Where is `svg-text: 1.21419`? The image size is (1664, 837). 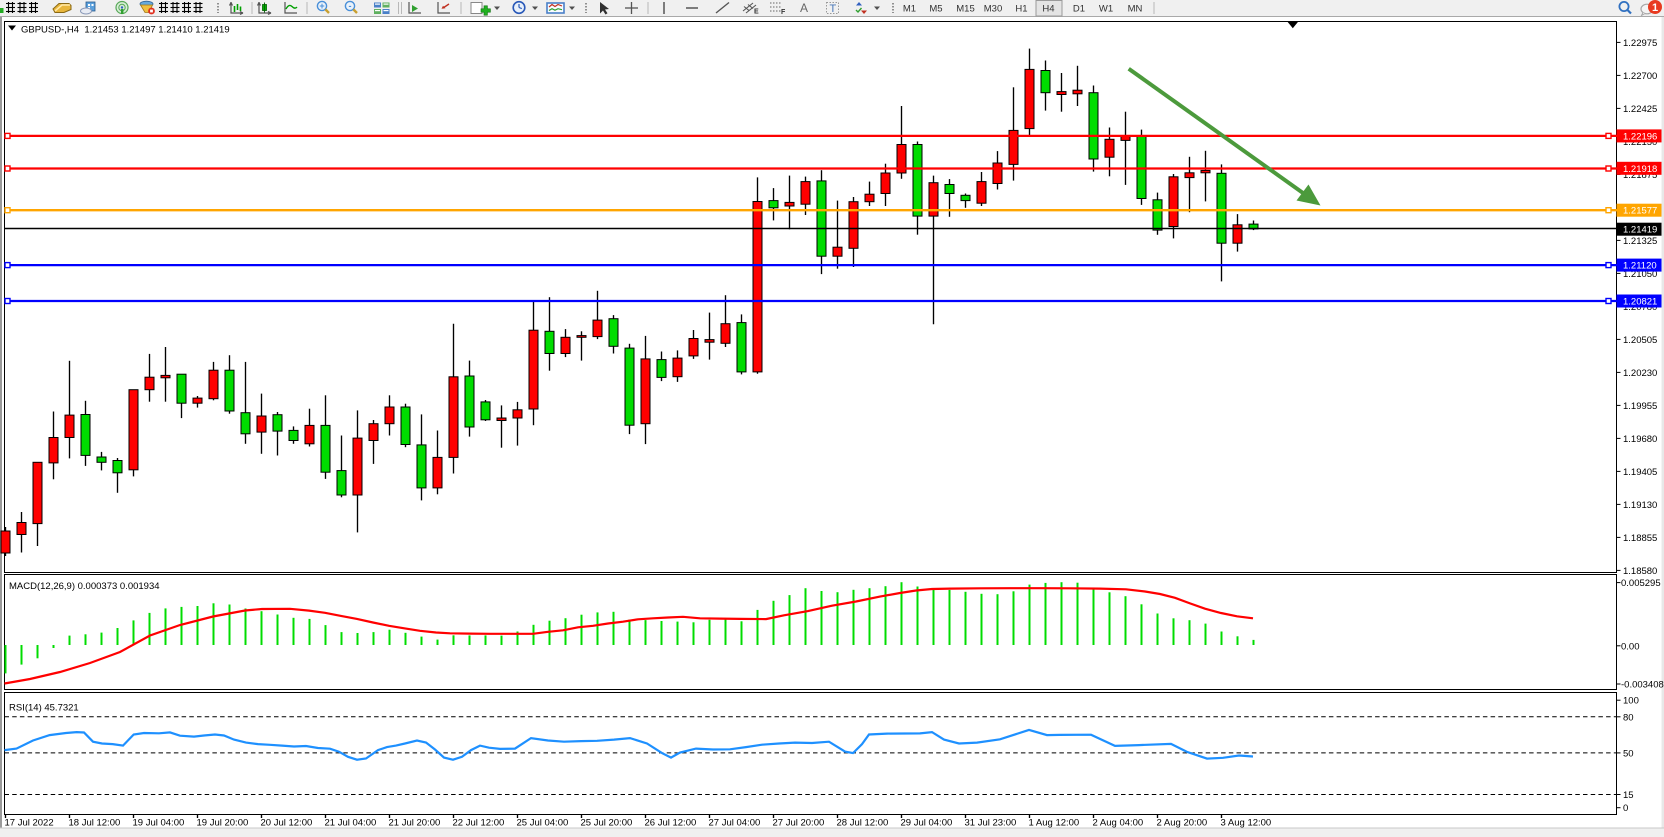
svg-text: 1.21419 is located at coordinates (1640, 230).